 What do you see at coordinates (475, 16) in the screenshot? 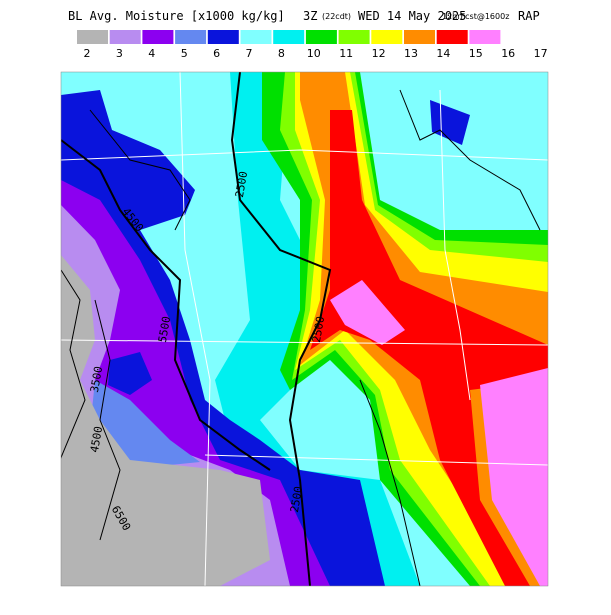
I see `forecast: 12hrFcst@1600z` at bounding box center [475, 16].